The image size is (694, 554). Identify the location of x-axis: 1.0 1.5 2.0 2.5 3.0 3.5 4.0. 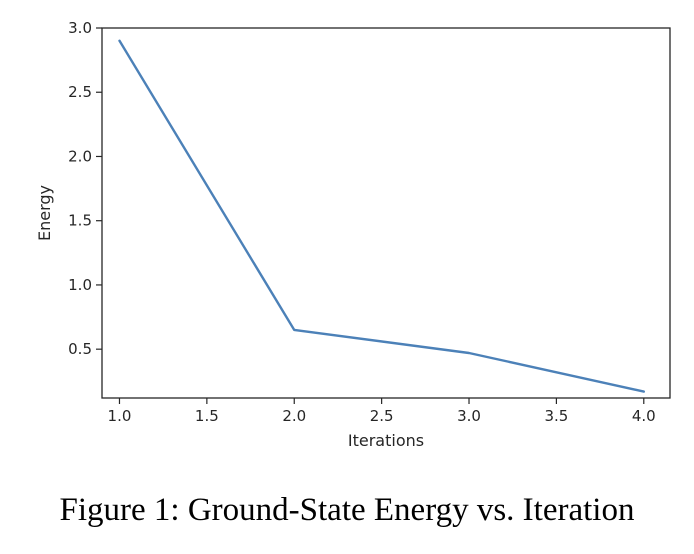
(382, 411).